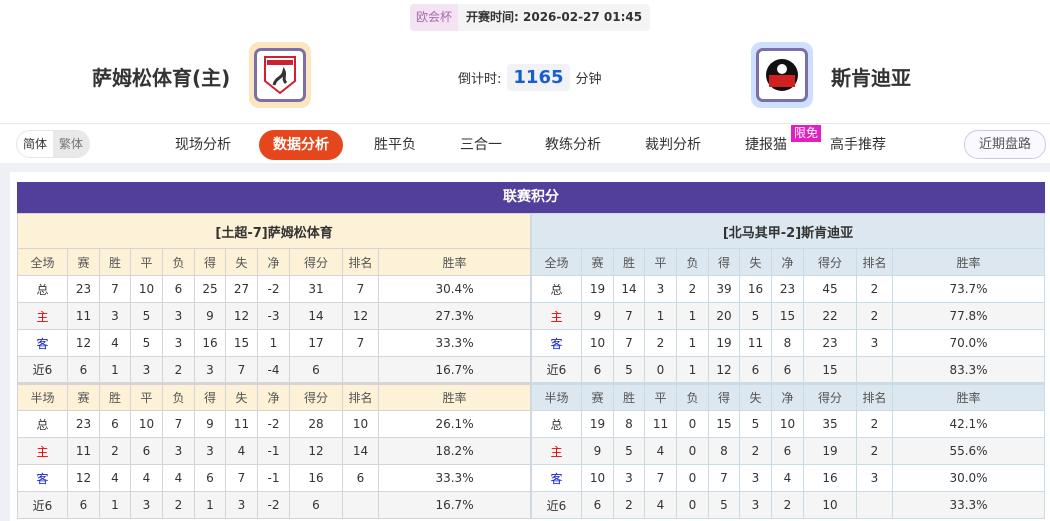  Describe the element at coordinates (556, 262) in the screenshot. I see `column-header: 全场` at that location.